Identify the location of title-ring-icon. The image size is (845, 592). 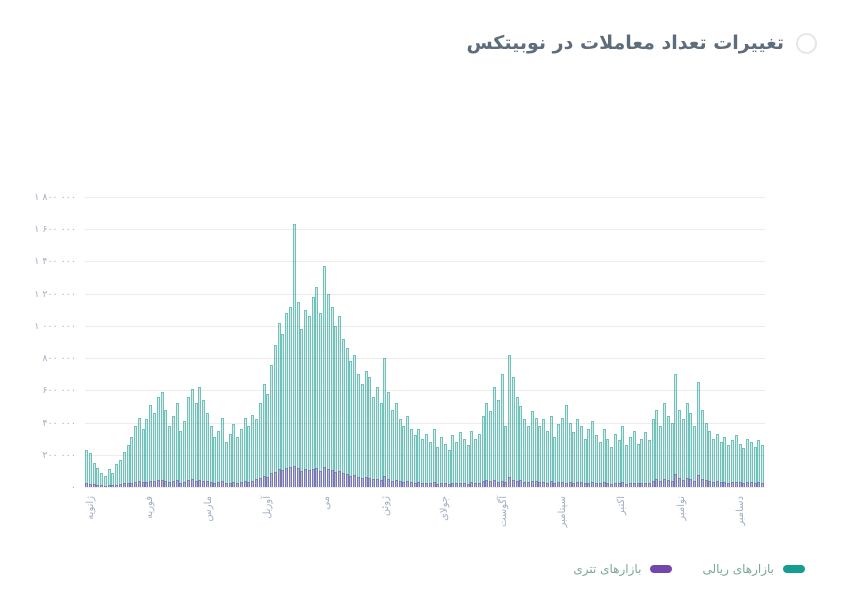
(806, 43).